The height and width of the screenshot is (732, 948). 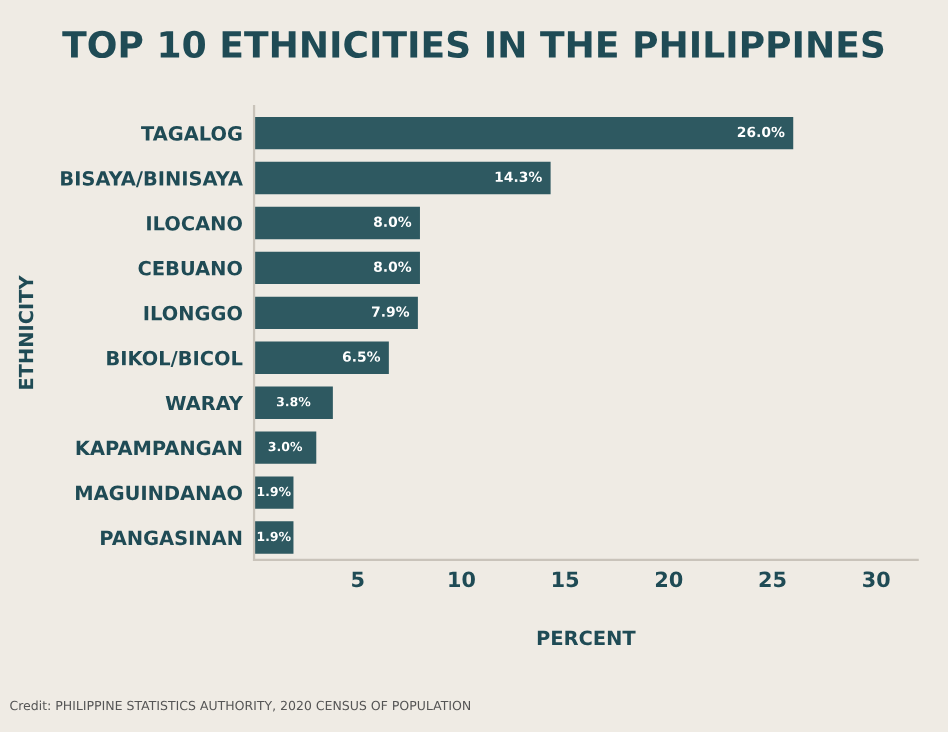 What do you see at coordinates (193, 313) in the screenshot?
I see `y-tick-label: ILONGGO` at bounding box center [193, 313].